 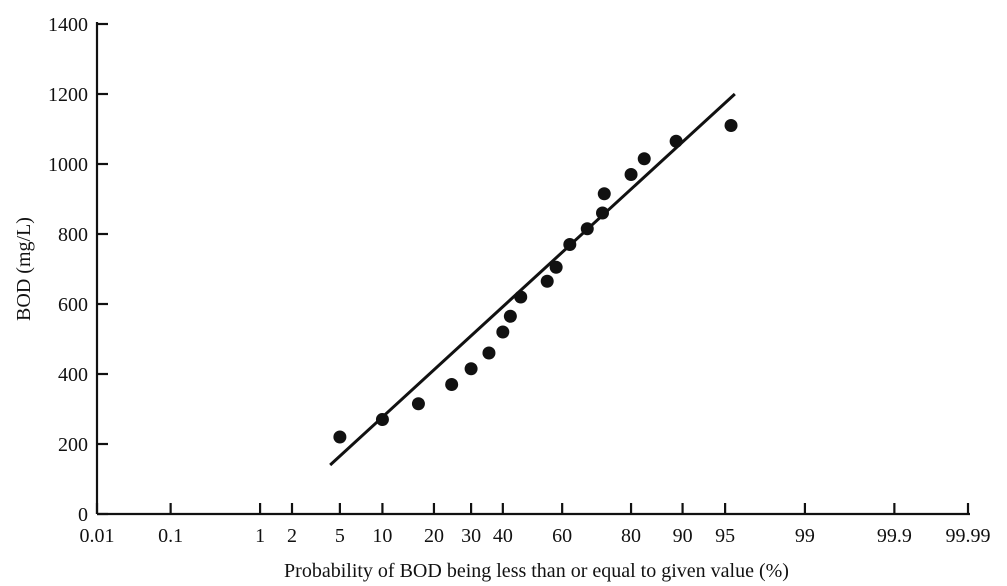 I want to click on y-tick-label: 400, so click(x=73, y=375).